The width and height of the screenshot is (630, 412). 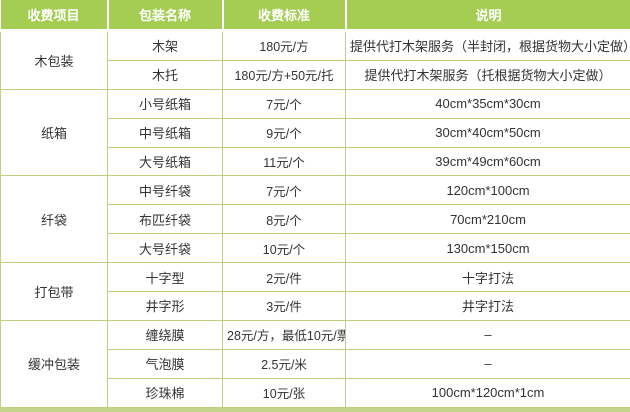 I want to click on price-cell: 10元/张, so click(x=284, y=392).